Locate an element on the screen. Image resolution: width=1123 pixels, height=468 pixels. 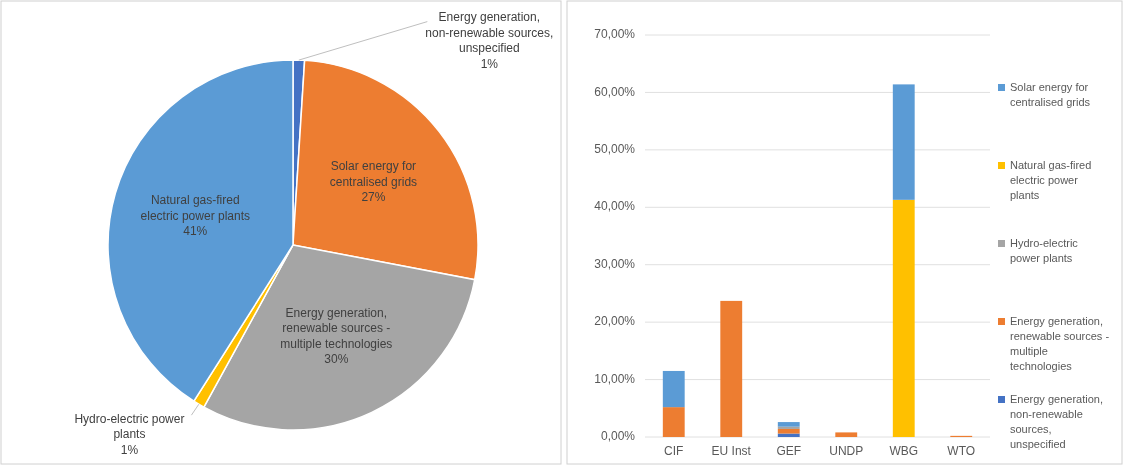
slice-label: Energy generation, non-renewable sources, unspecified is located at coordinates (489, 33).